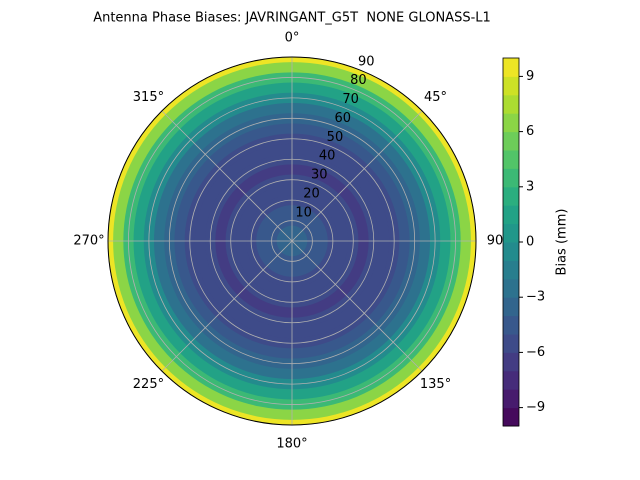  I want to click on theta-tick-label: 270°, so click(88, 241).